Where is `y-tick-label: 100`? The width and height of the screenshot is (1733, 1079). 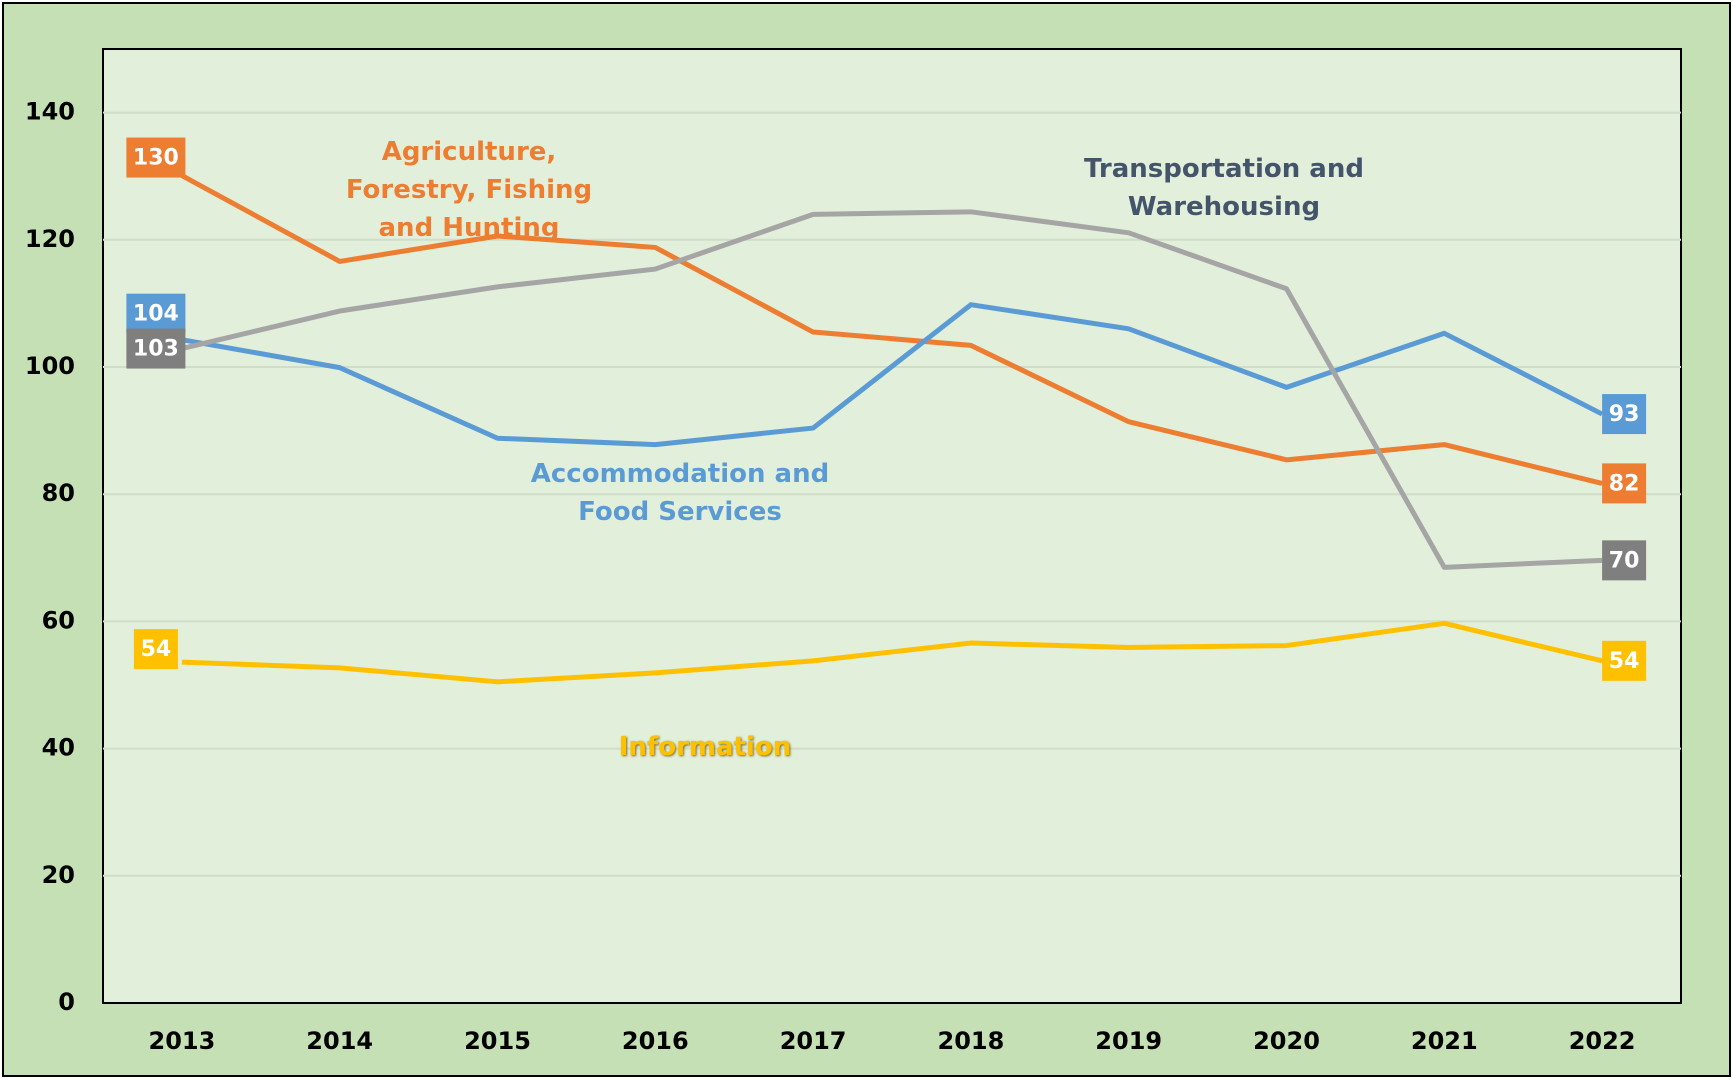 y-tick-label: 100 is located at coordinates (50, 366).